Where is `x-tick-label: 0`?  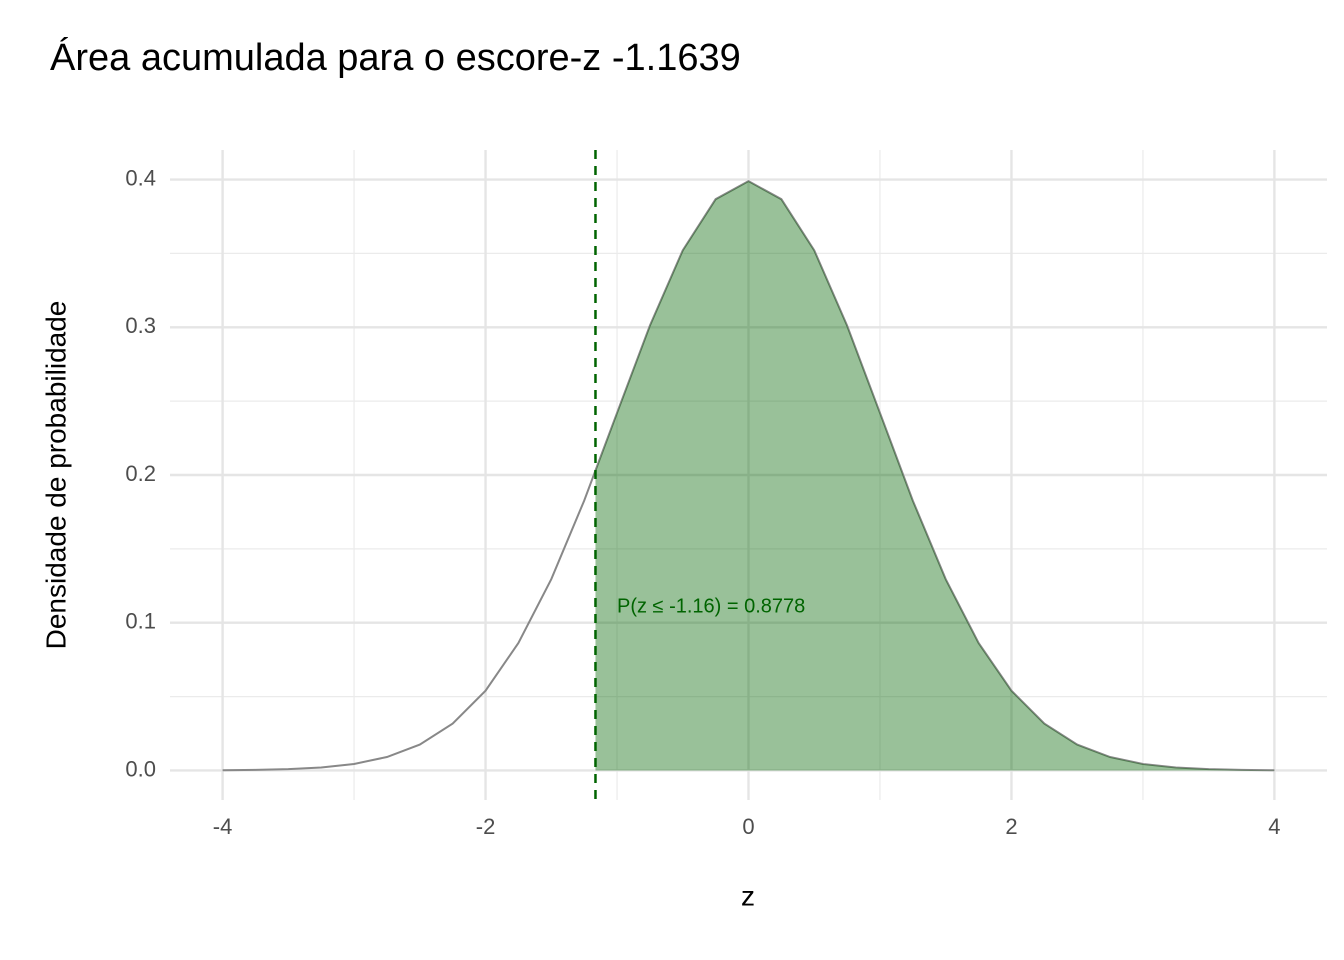 x-tick-label: 0 is located at coordinates (748, 826).